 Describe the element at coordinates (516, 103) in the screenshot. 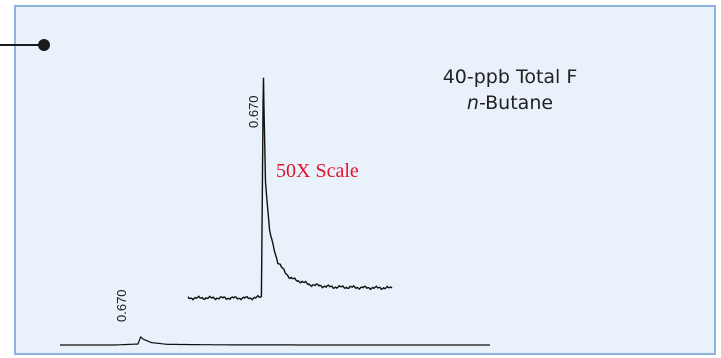

I see `title-compound-name: -Butane` at that location.